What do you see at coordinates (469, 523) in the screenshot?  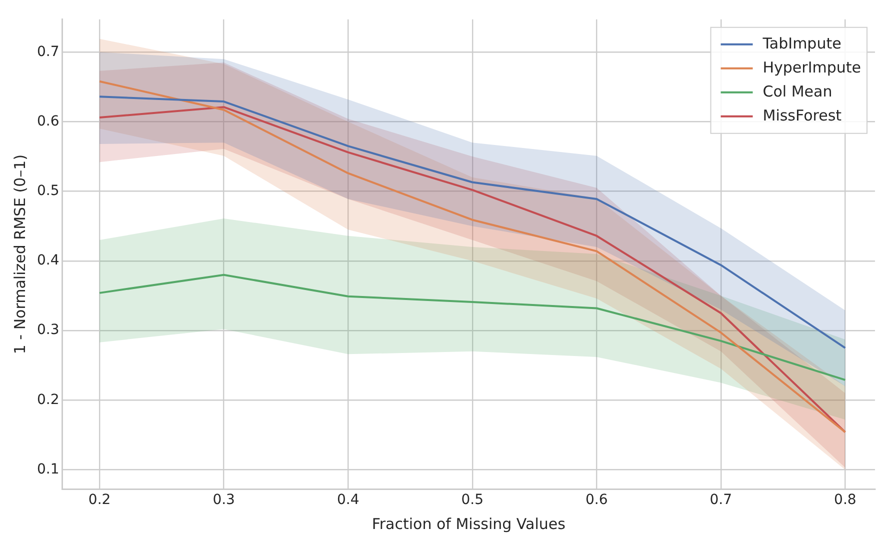 I see `x-axis-title: Fraction of Missing Values` at bounding box center [469, 523].